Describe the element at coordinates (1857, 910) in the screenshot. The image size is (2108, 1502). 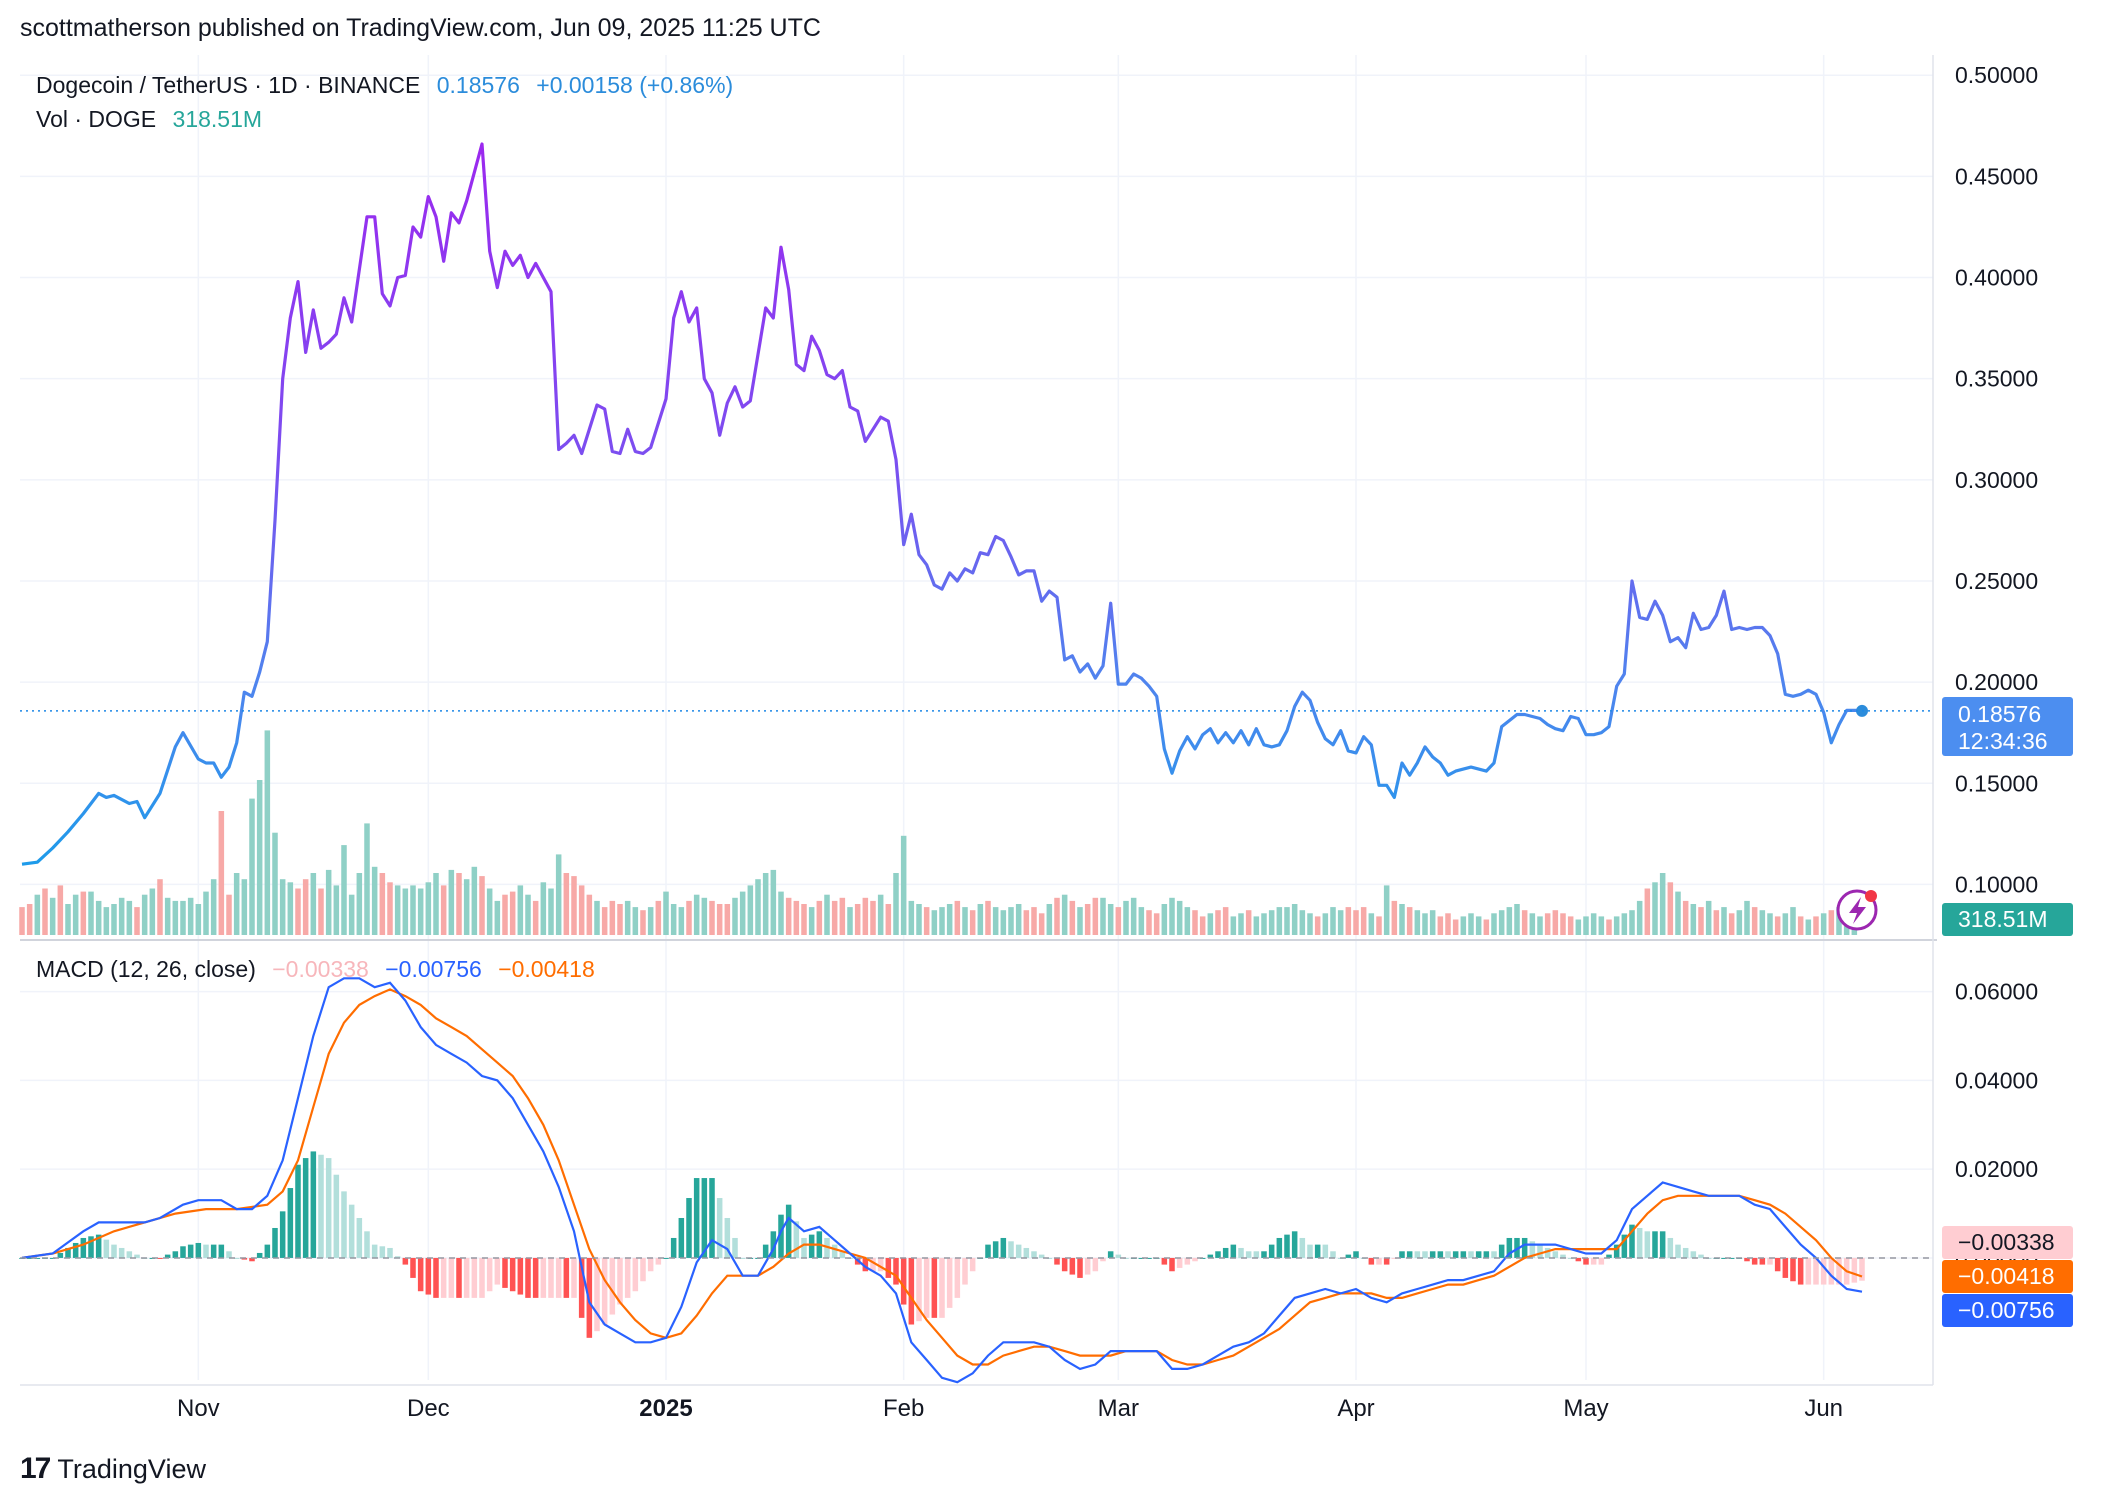
I see `alert-lightning-icon` at that location.